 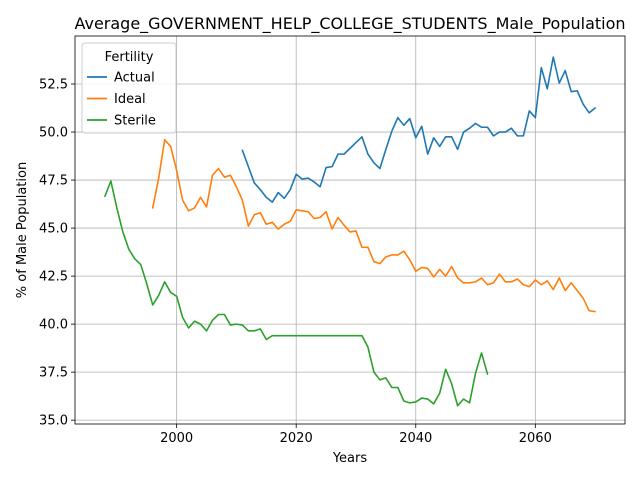 I want to click on y-tick-label: 40.0, so click(x=53, y=325).